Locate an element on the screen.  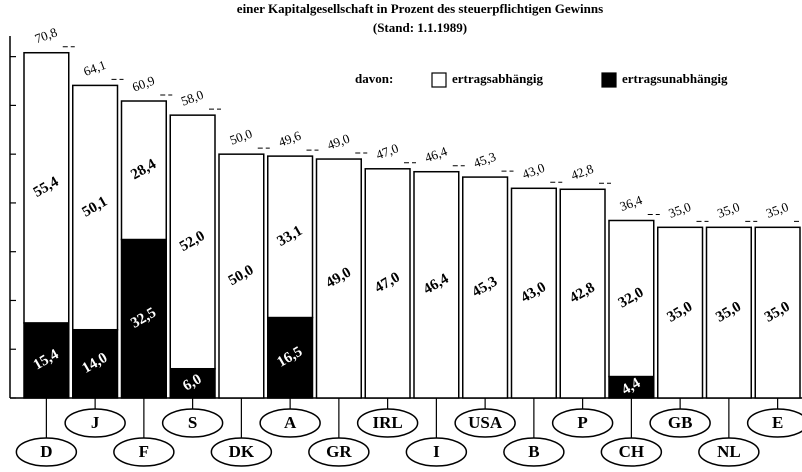
total-label: 70,8 is located at coordinates (46, 35).